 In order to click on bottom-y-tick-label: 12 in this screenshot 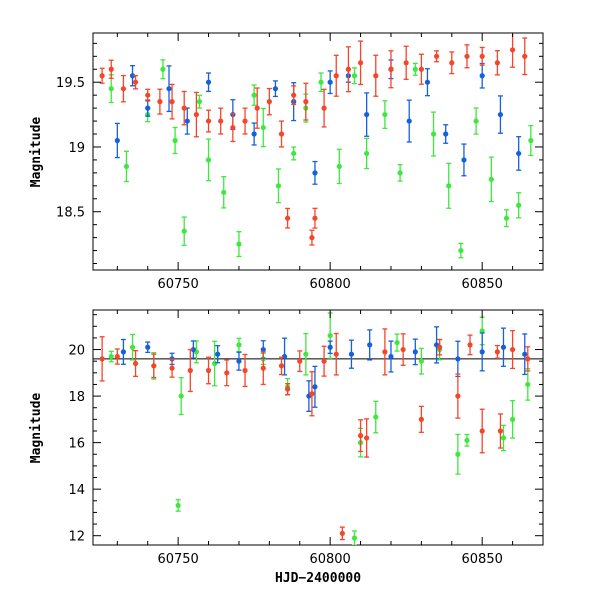, I will do `click(76, 537)`.